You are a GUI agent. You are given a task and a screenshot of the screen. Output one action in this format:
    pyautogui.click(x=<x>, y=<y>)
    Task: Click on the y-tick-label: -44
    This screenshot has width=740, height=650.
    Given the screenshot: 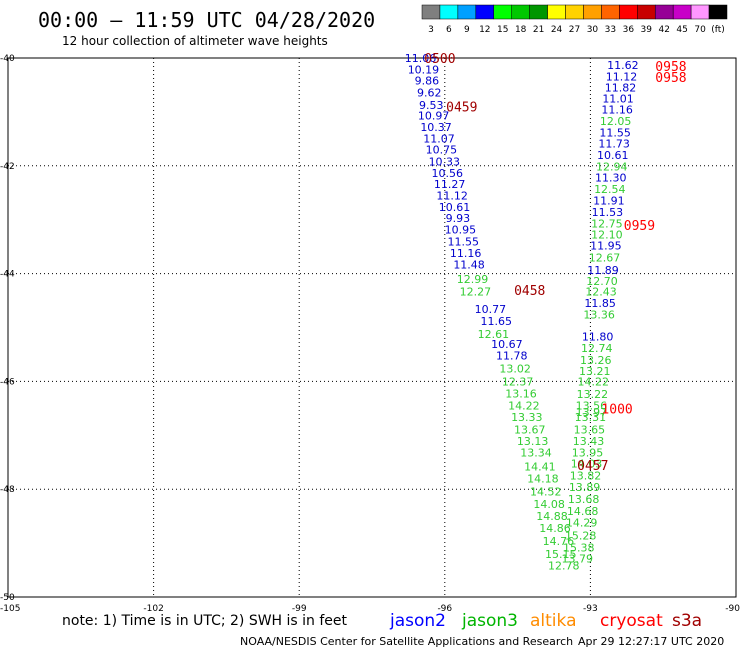 What is the action you would take?
    pyautogui.click(x=7, y=275)
    